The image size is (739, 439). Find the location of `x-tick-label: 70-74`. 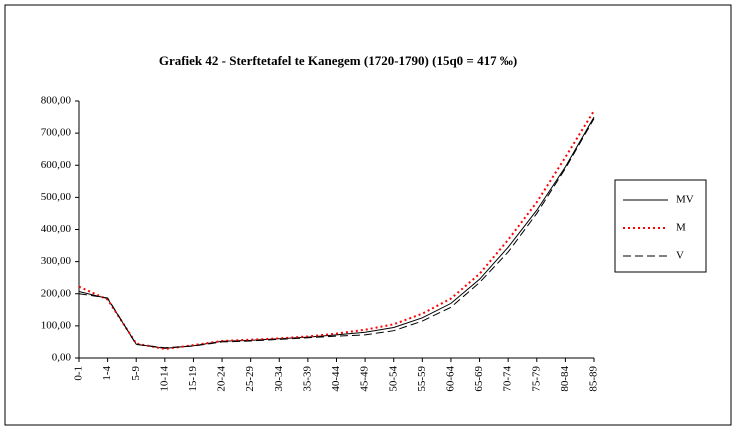

x-tick-label: 70-74 is located at coordinates (508, 379).